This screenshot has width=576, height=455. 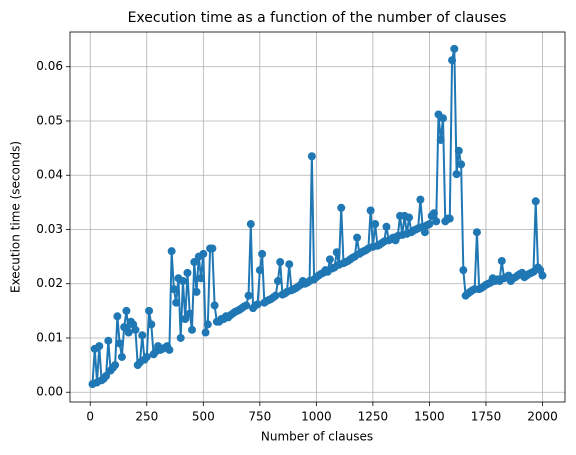 What do you see at coordinates (203, 417) in the screenshot?
I see `x-tick-label: 500` at bounding box center [203, 417].